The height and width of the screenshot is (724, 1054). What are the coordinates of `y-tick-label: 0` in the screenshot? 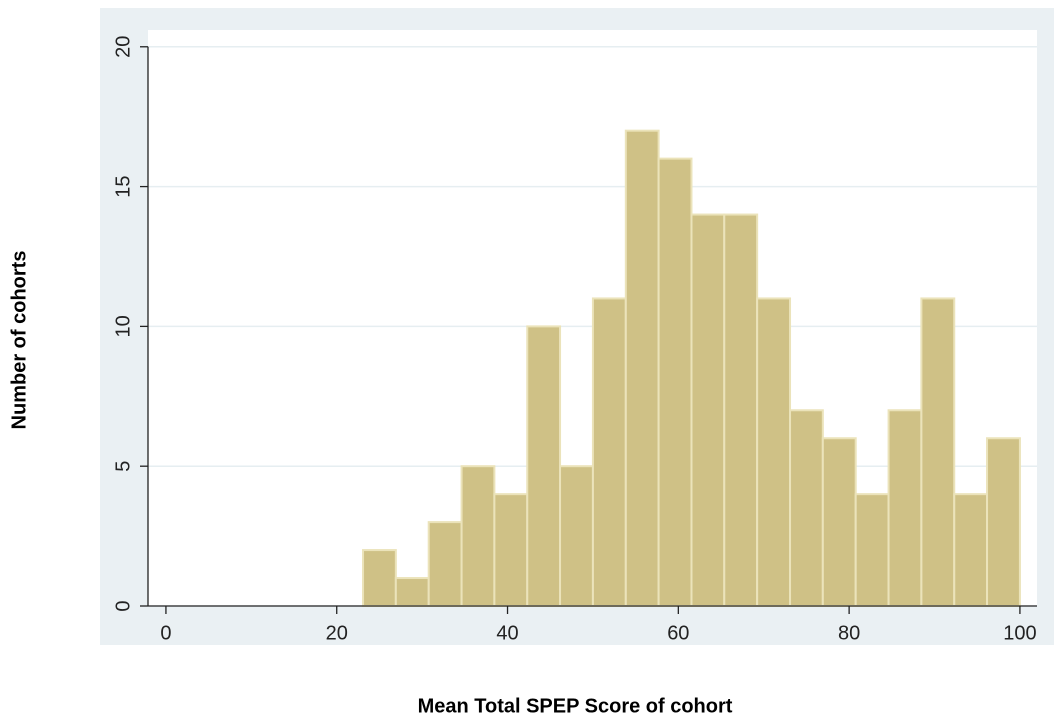 It's located at (123, 605).